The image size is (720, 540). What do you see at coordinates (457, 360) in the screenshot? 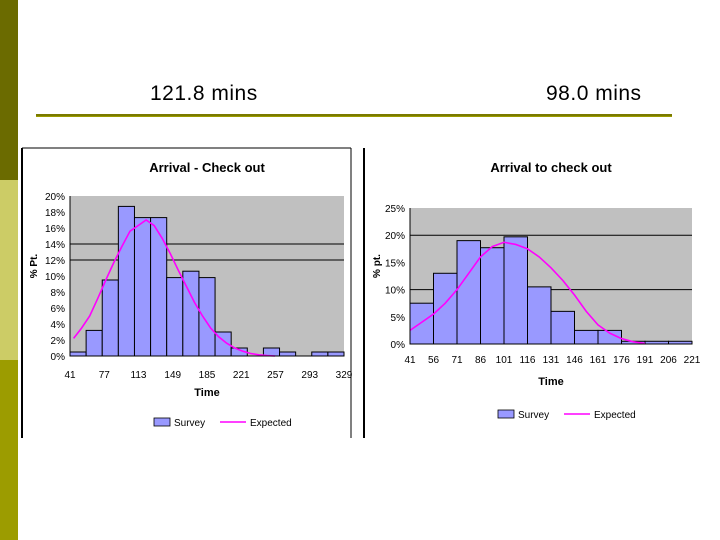
I see `x-tick-label: 71` at bounding box center [457, 360].